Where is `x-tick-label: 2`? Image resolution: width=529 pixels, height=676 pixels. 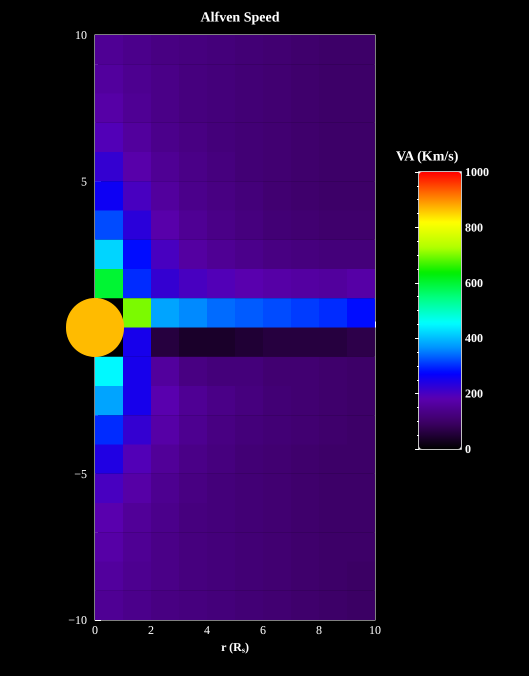 x-tick-label: 2 is located at coordinates (151, 630).